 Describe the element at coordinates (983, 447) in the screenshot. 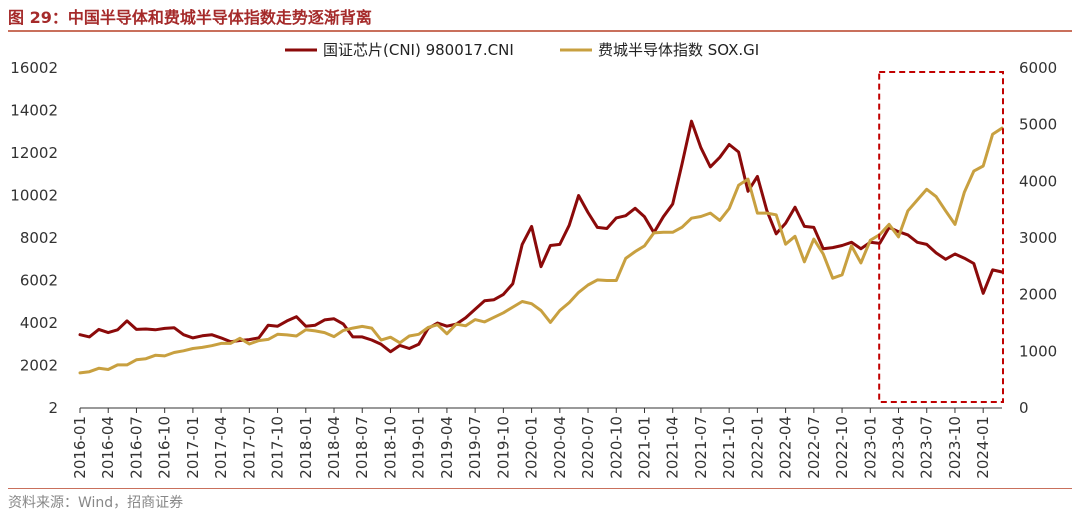

I see `x-tick-label: 2024-01` at that location.